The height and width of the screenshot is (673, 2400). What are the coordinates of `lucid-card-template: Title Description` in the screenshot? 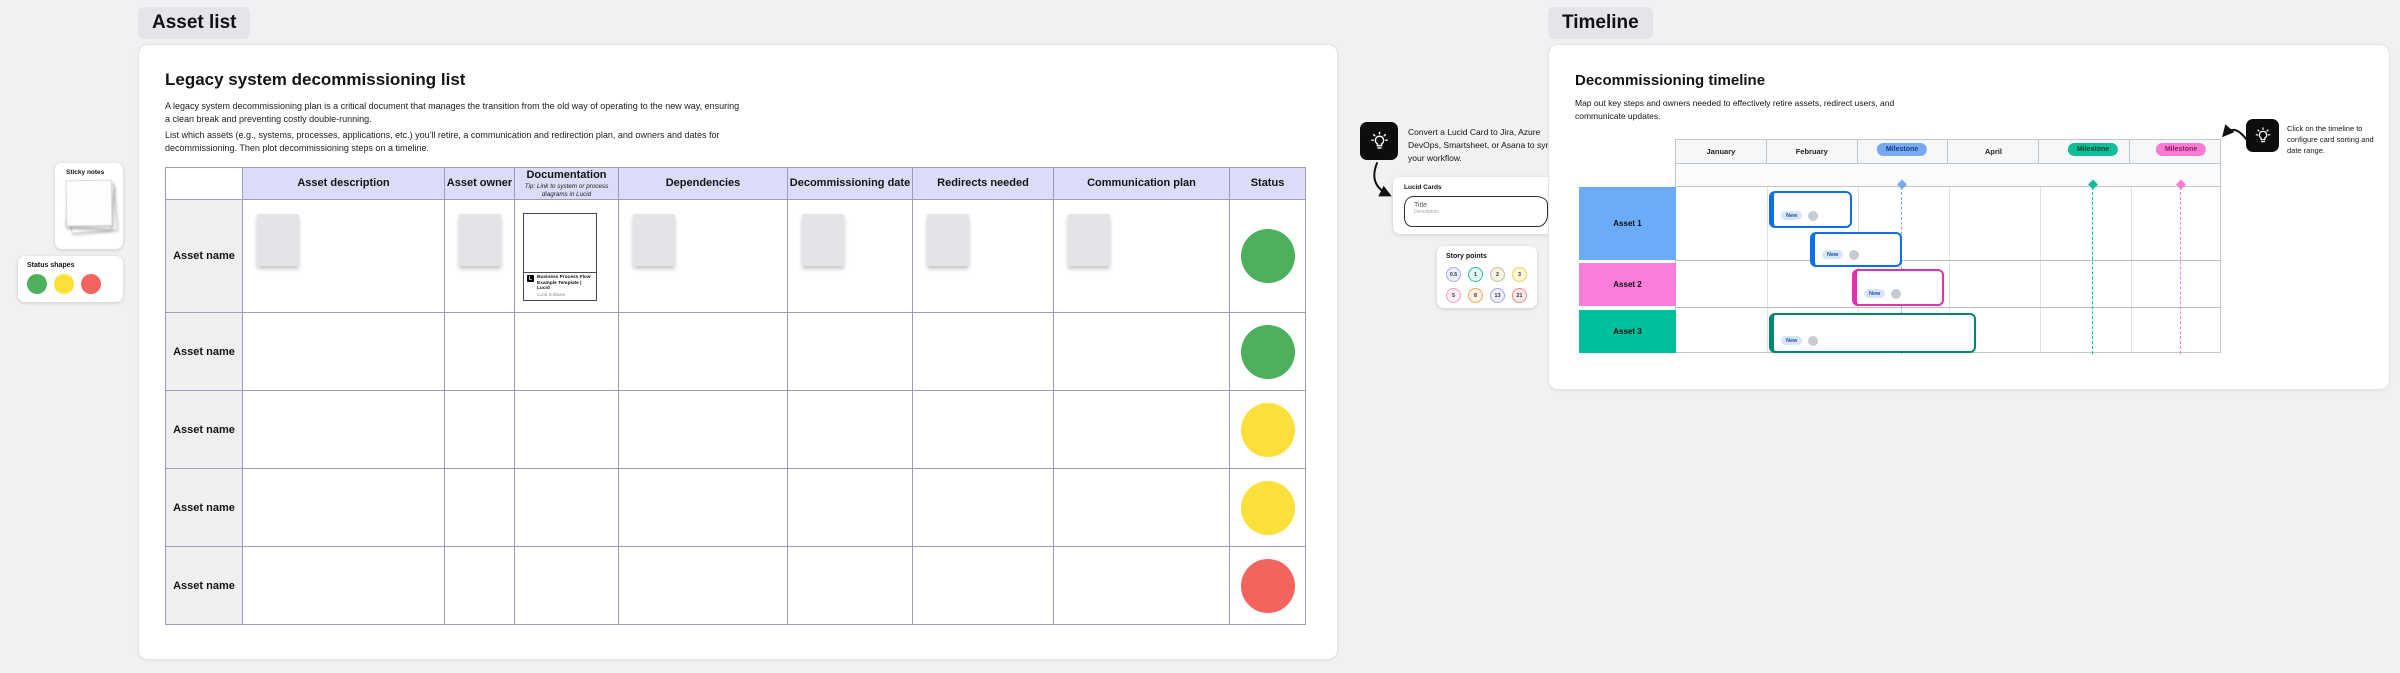 It's located at (1476, 211).